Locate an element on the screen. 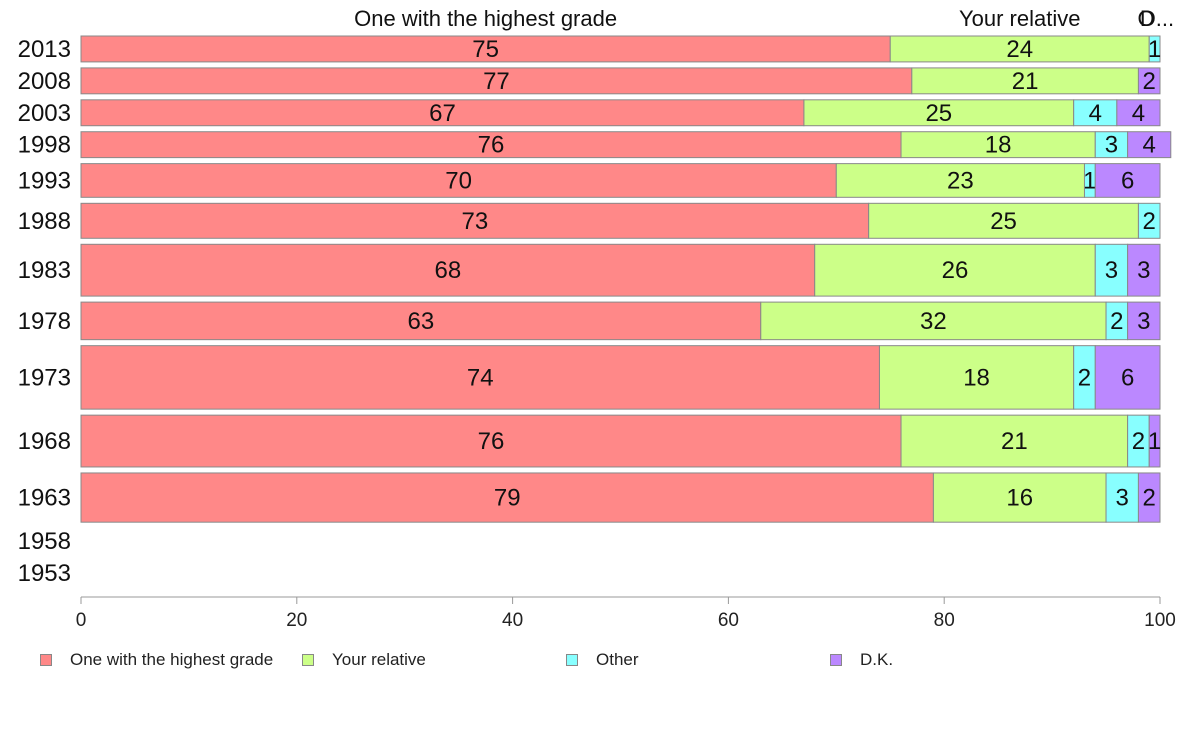  data-label: 16 is located at coordinates (1019, 498).